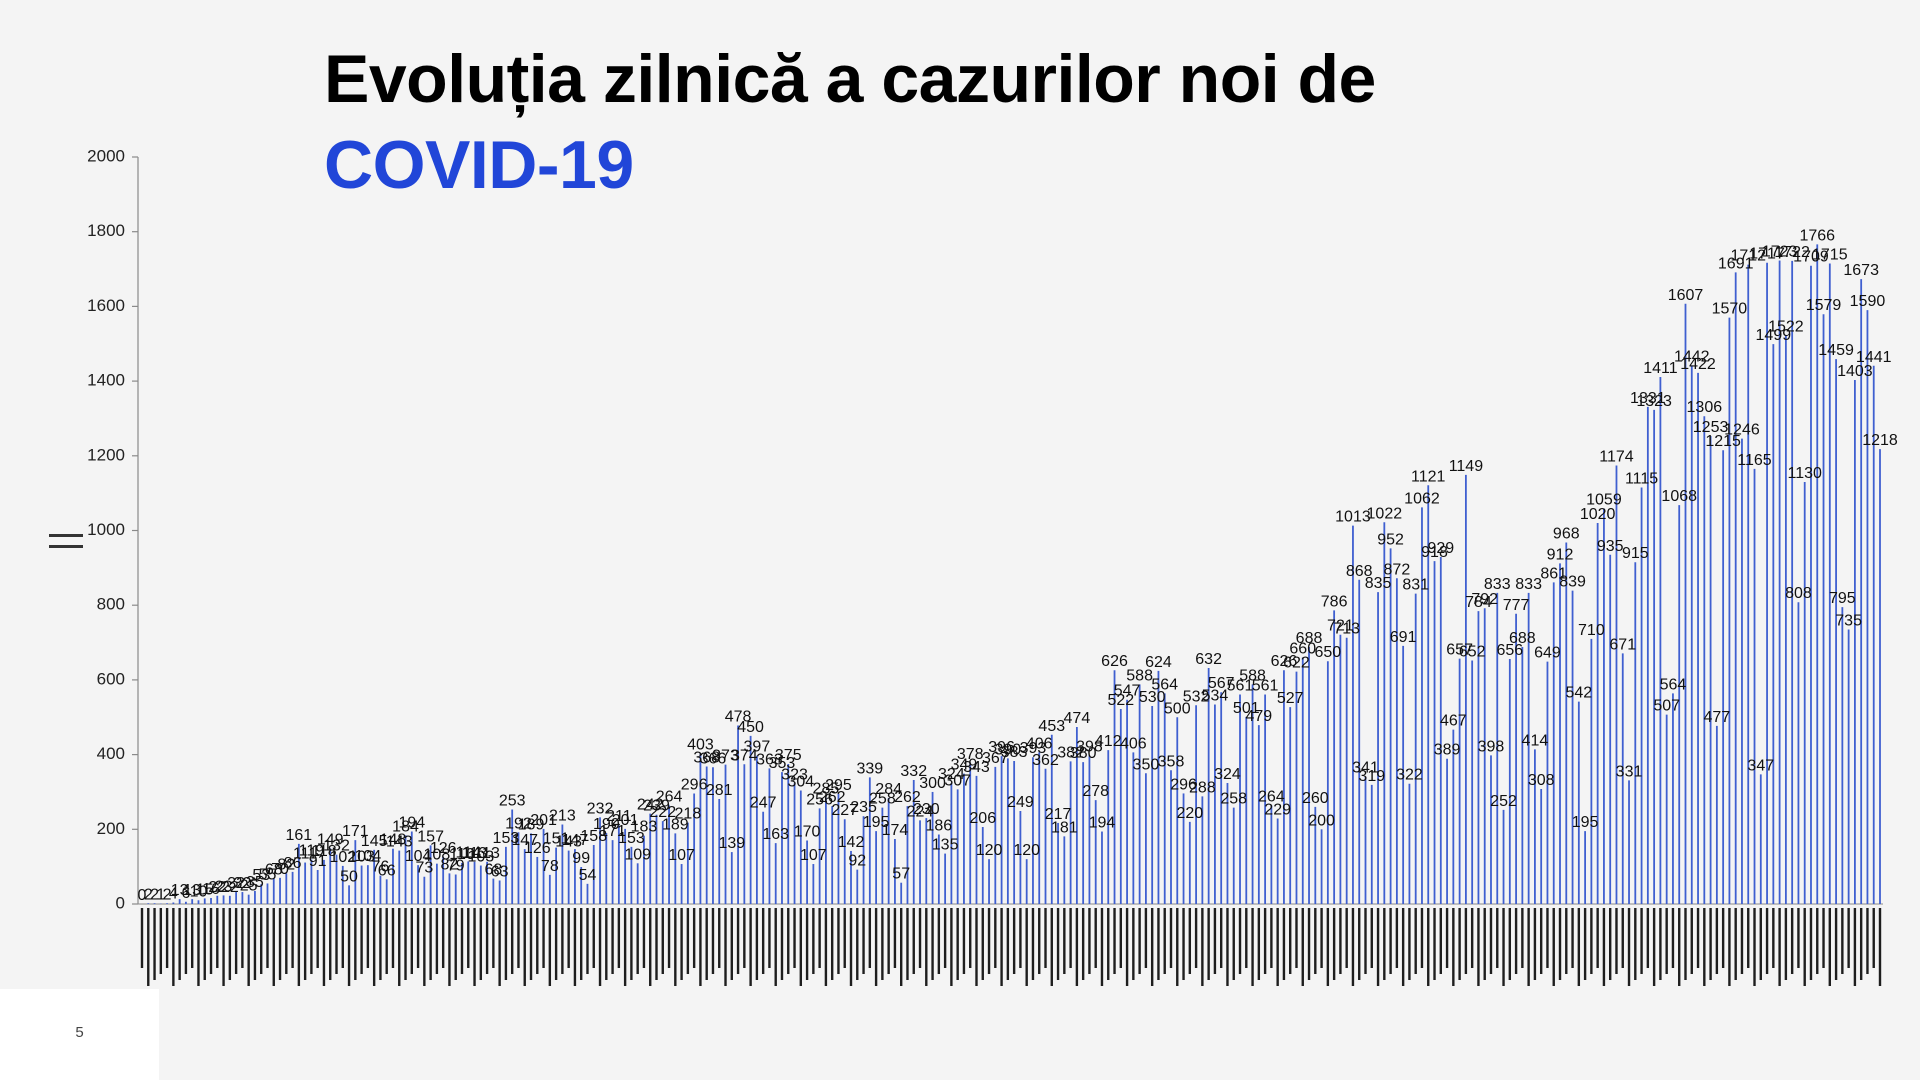 Image resolution: width=1920 pixels, height=1080 pixels. Describe the element at coordinates (1409, 775) in the screenshot. I see `value-label: 322` at that location.